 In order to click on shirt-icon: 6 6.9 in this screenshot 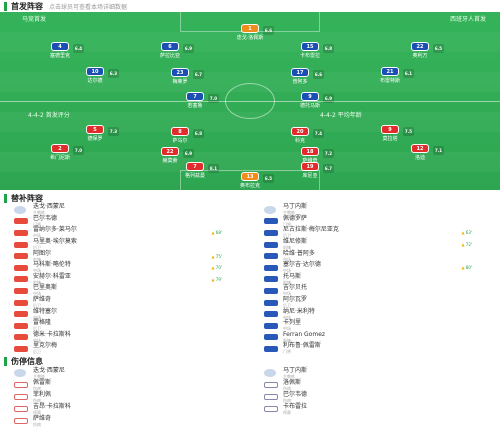, I will do `click(177, 47)`.